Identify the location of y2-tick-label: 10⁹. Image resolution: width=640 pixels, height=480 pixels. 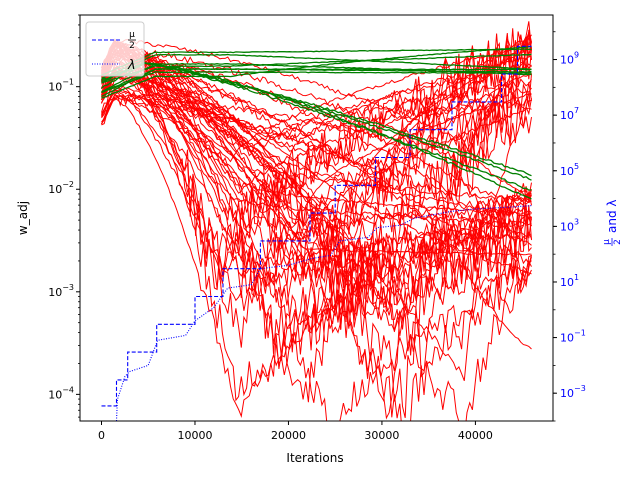
(569, 59).